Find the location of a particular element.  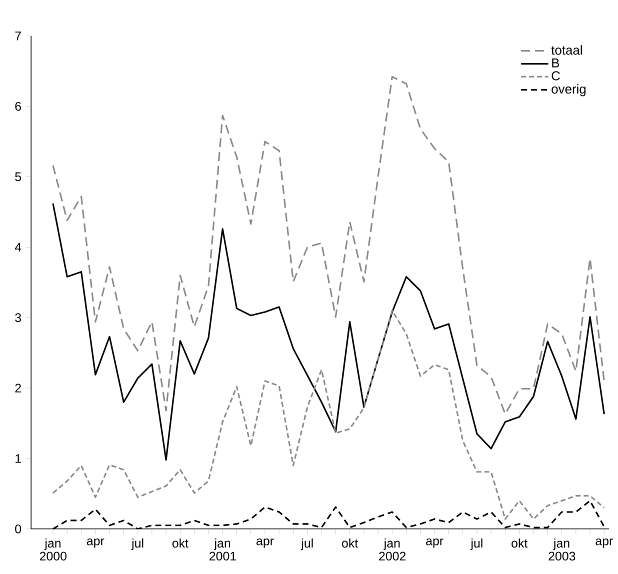

y-tick-label: 3 is located at coordinates (18, 317).